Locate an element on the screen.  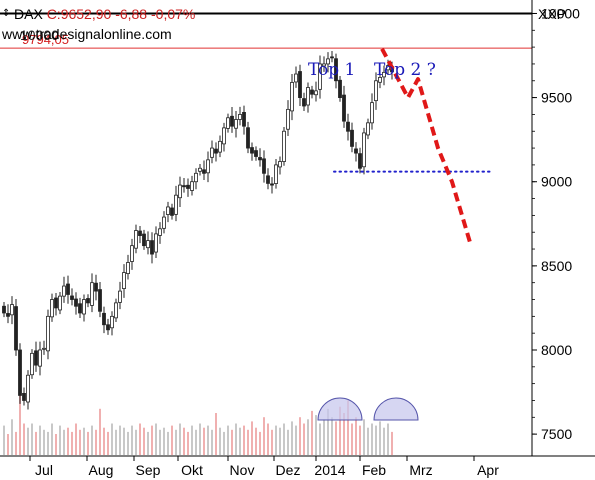
x-tick-label: Apr is located at coordinates (488, 470).